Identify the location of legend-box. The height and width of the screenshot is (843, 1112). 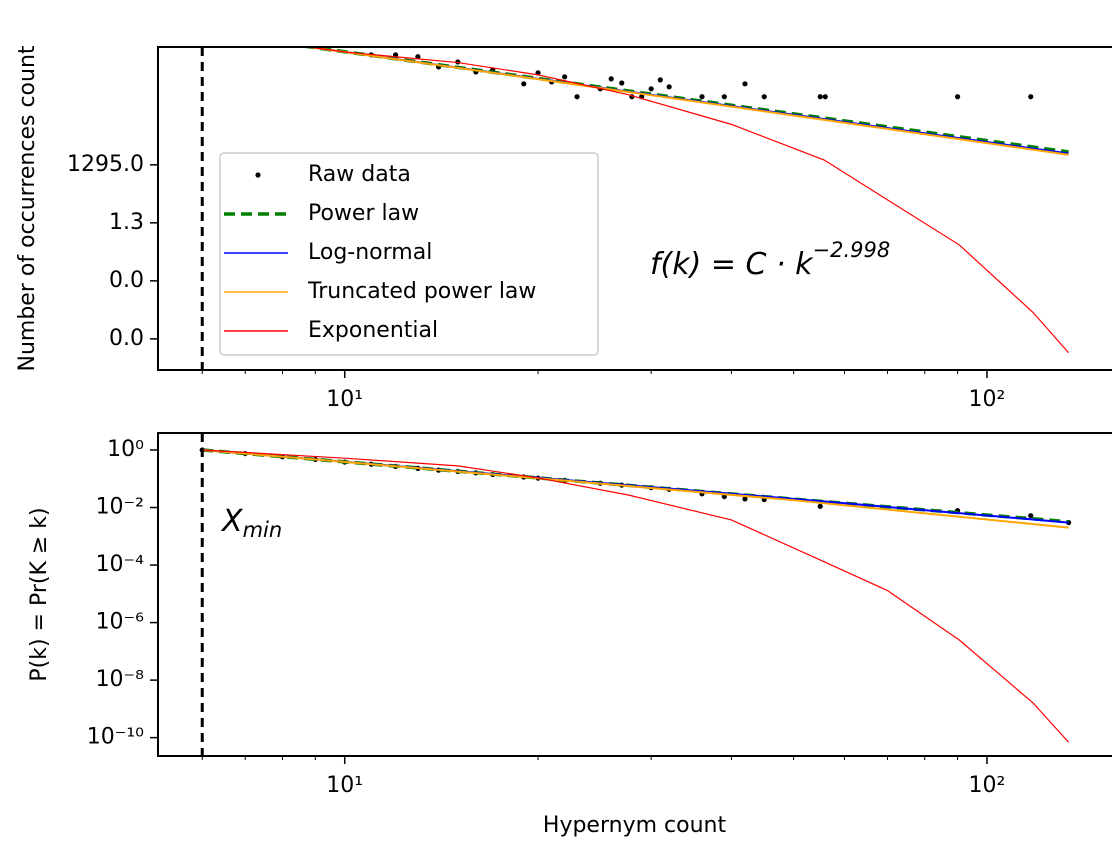
(409, 254).